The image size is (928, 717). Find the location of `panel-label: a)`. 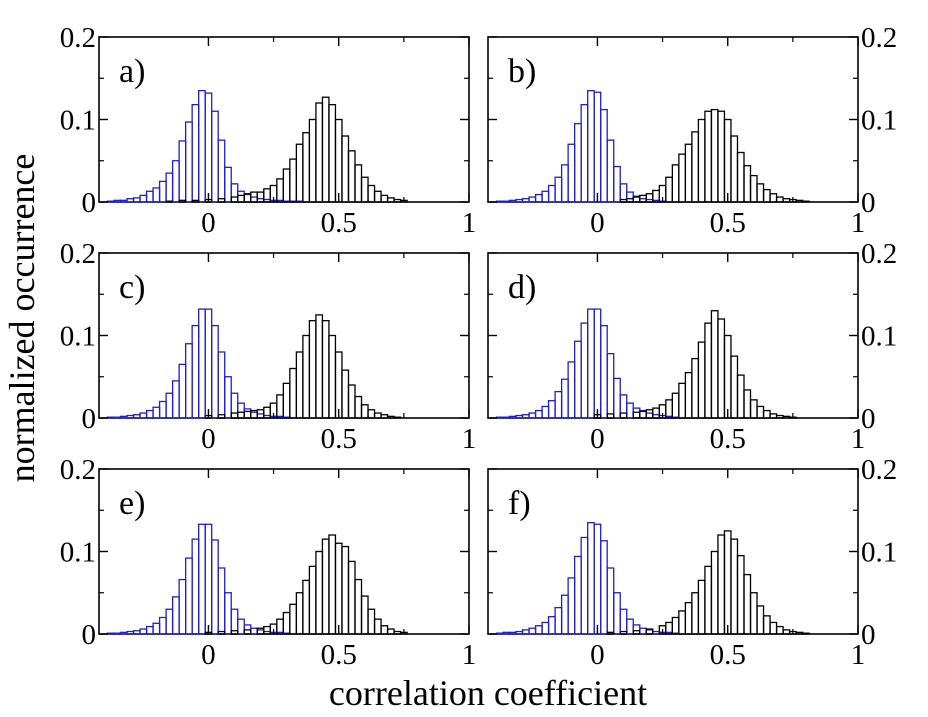

panel-label: a) is located at coordinates (132, 71).